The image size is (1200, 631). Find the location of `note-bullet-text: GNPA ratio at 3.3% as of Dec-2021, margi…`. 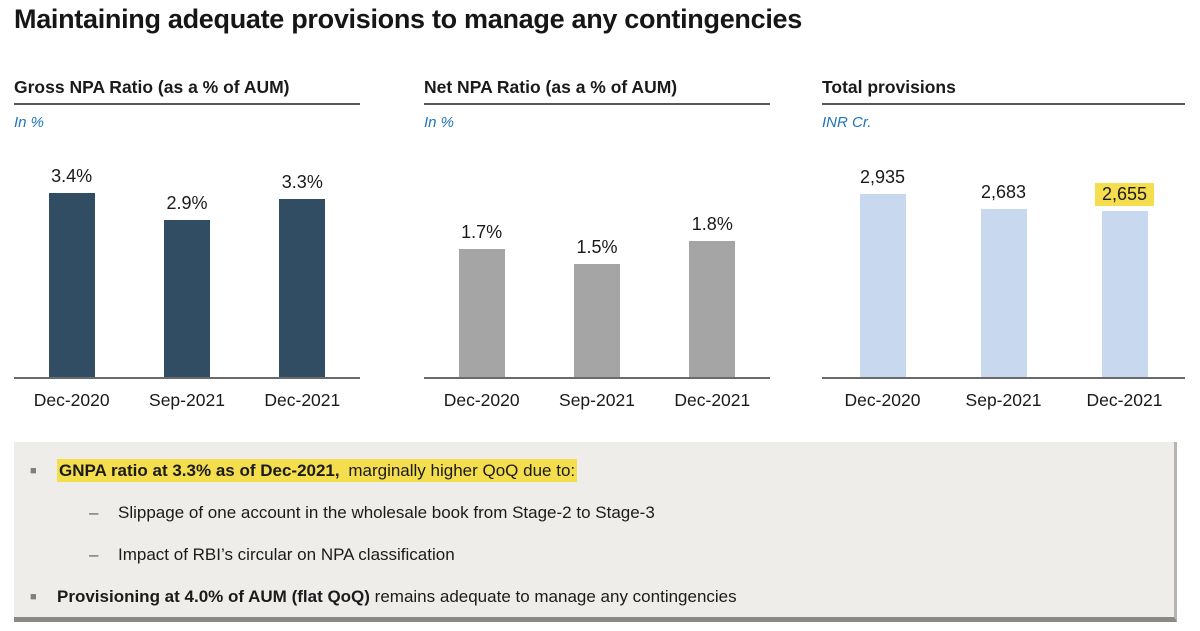

note-bullet-text: GNPA ratio at 3.3% as of Dec-2021, margi… is located at coordinates (317, 470).